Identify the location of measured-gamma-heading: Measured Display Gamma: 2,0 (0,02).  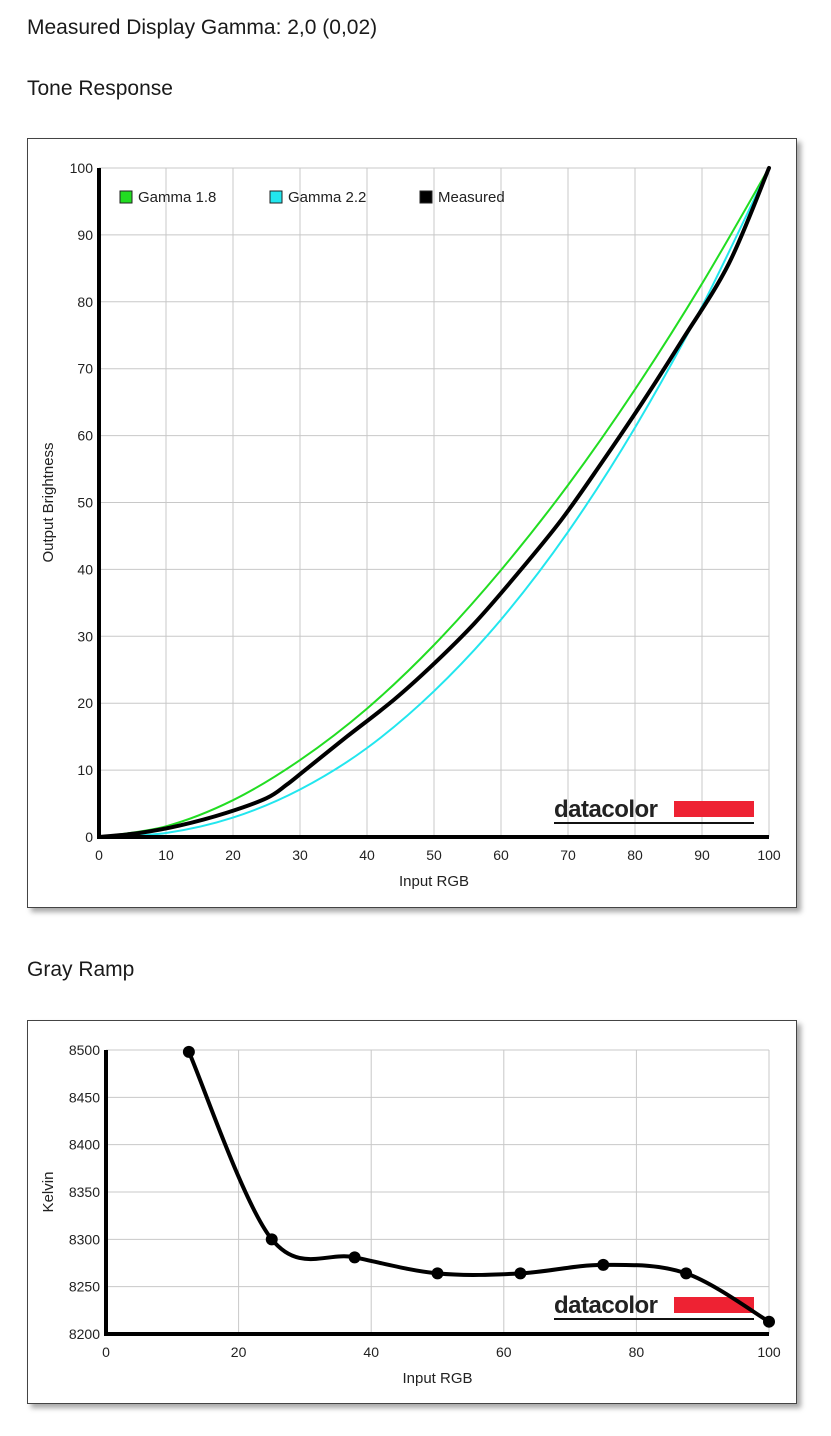
(202, 27).